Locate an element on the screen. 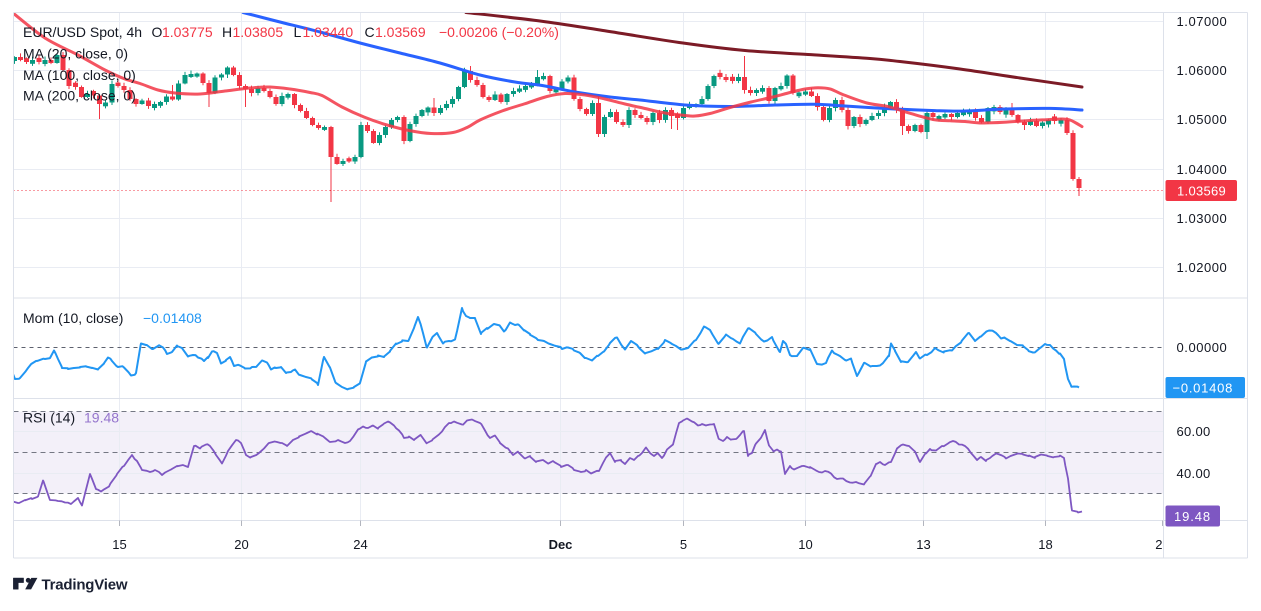 The width and height of the screenshot is (1261, 611). svg-text: 1.05000 is located at coordinates (1202, 119).